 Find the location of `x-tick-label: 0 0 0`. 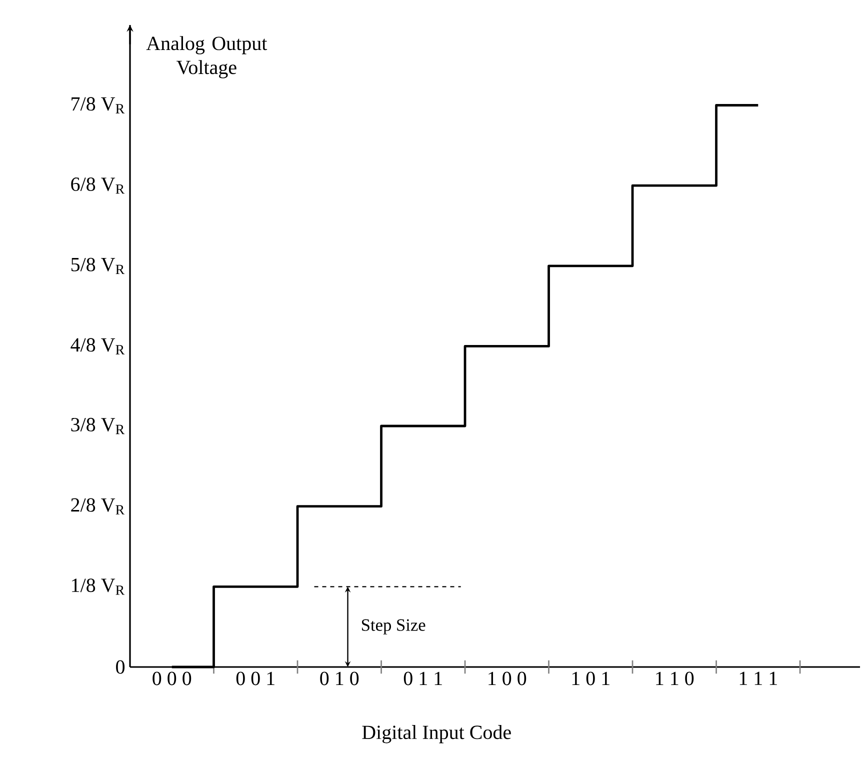

x-tick-label: 0 0 0 is located at coordinates (172, 679).